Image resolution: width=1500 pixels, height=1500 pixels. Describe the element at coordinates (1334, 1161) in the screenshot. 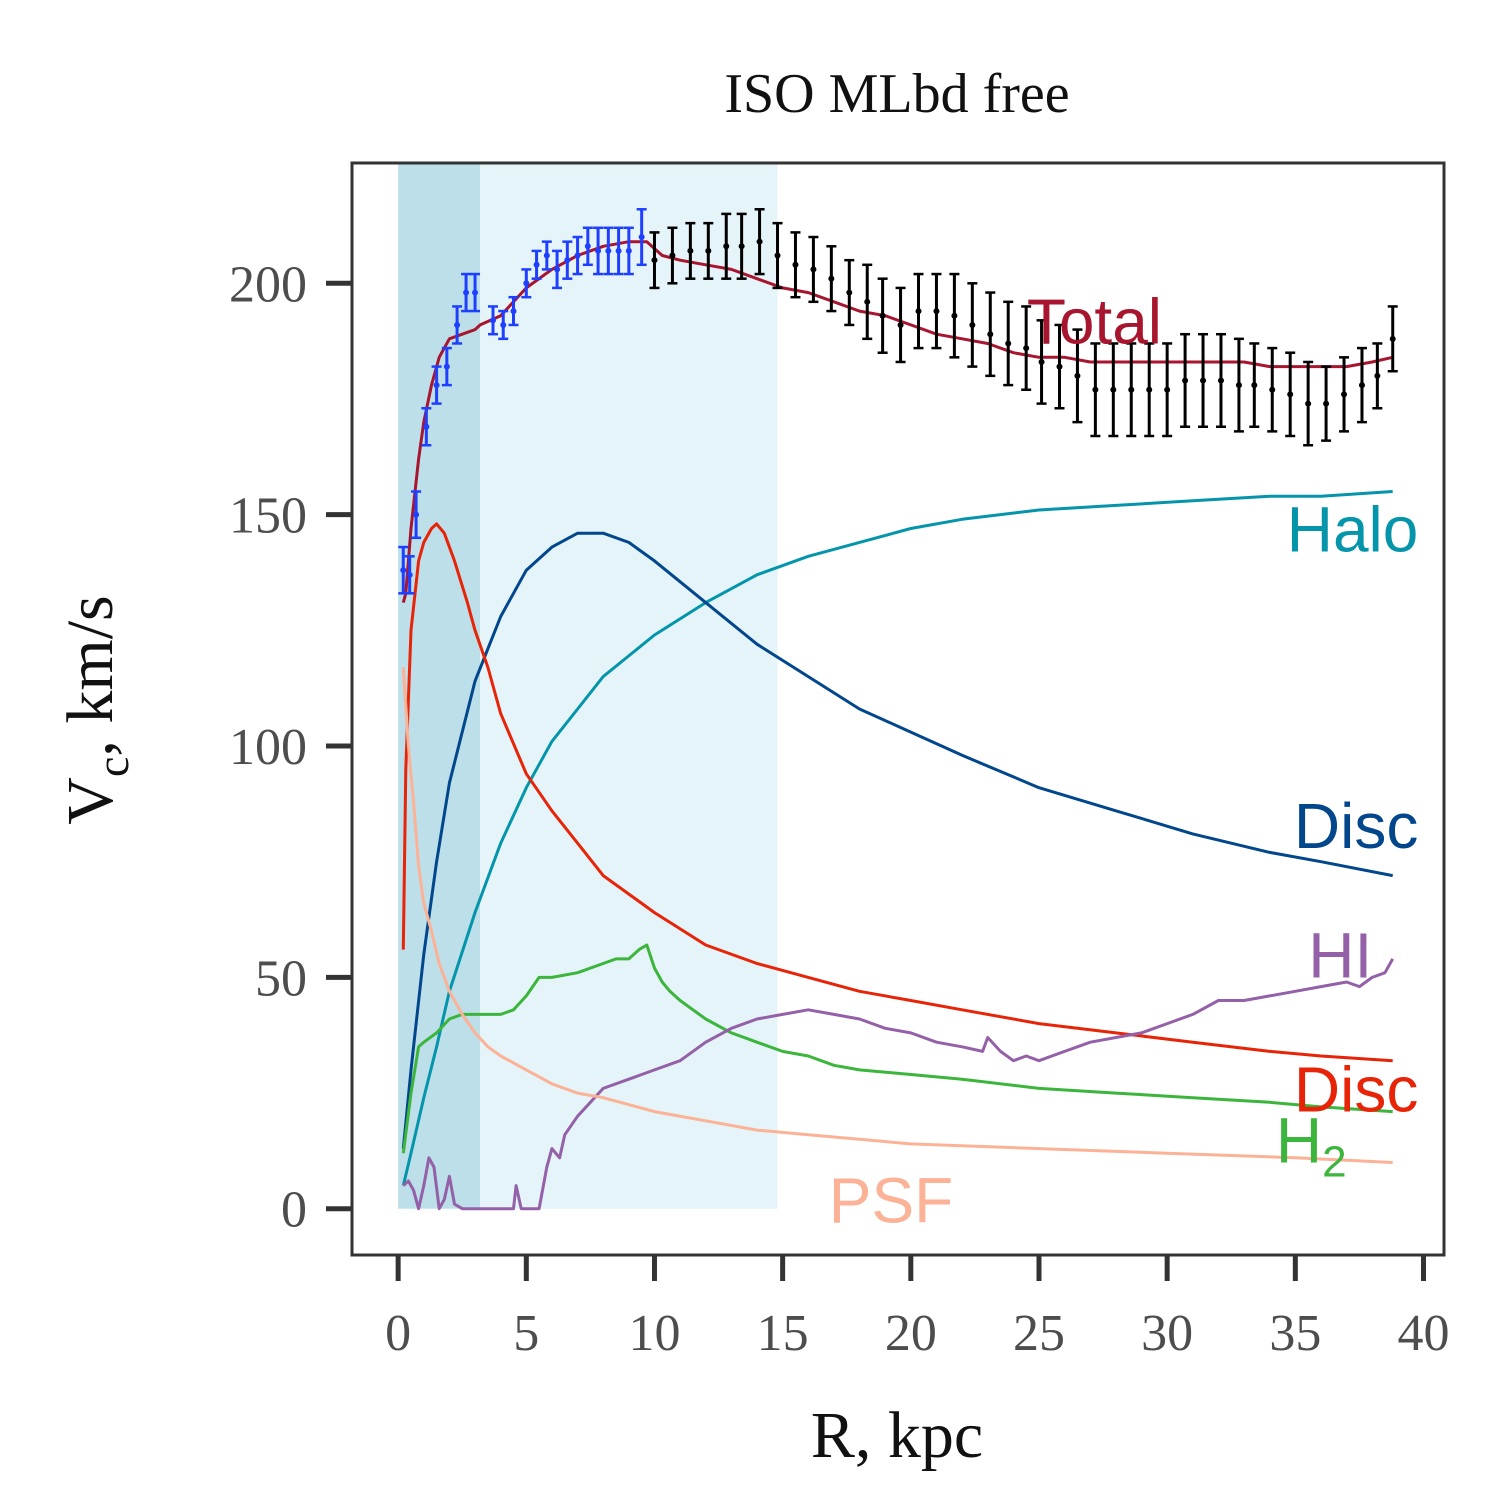

I see `curve-label-subscript: 2` at that location.